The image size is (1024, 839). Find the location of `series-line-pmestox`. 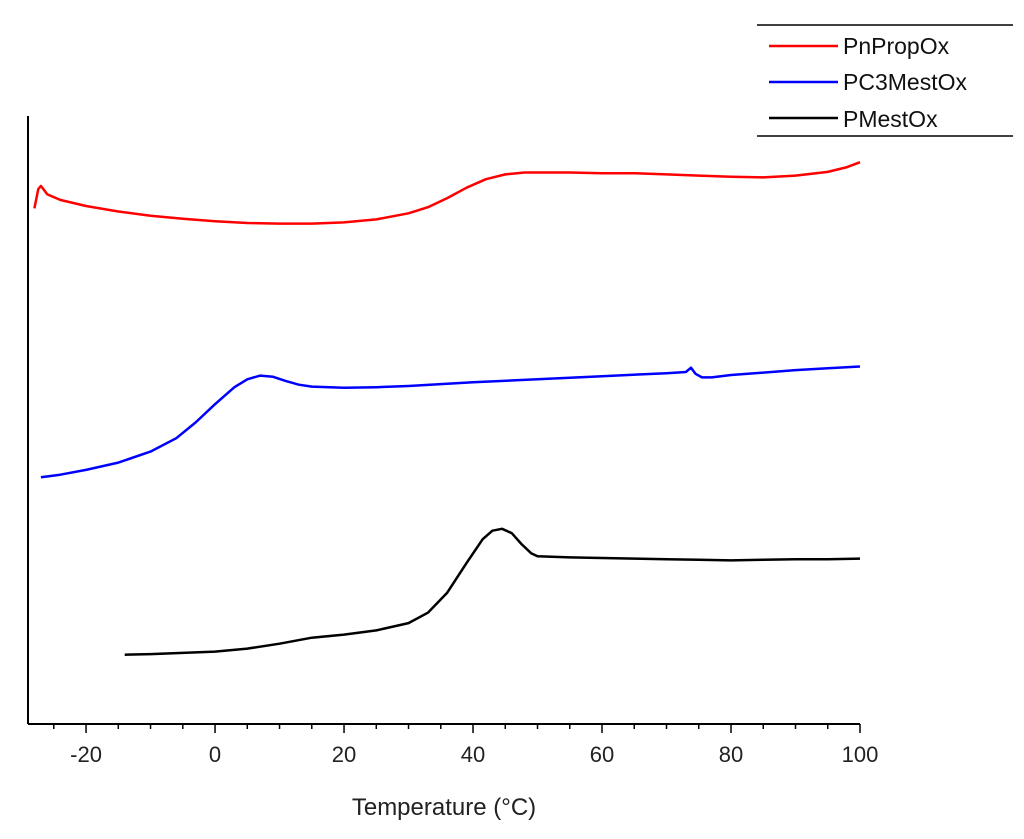

series-line-pmestox is located at coordinates (492, 591).